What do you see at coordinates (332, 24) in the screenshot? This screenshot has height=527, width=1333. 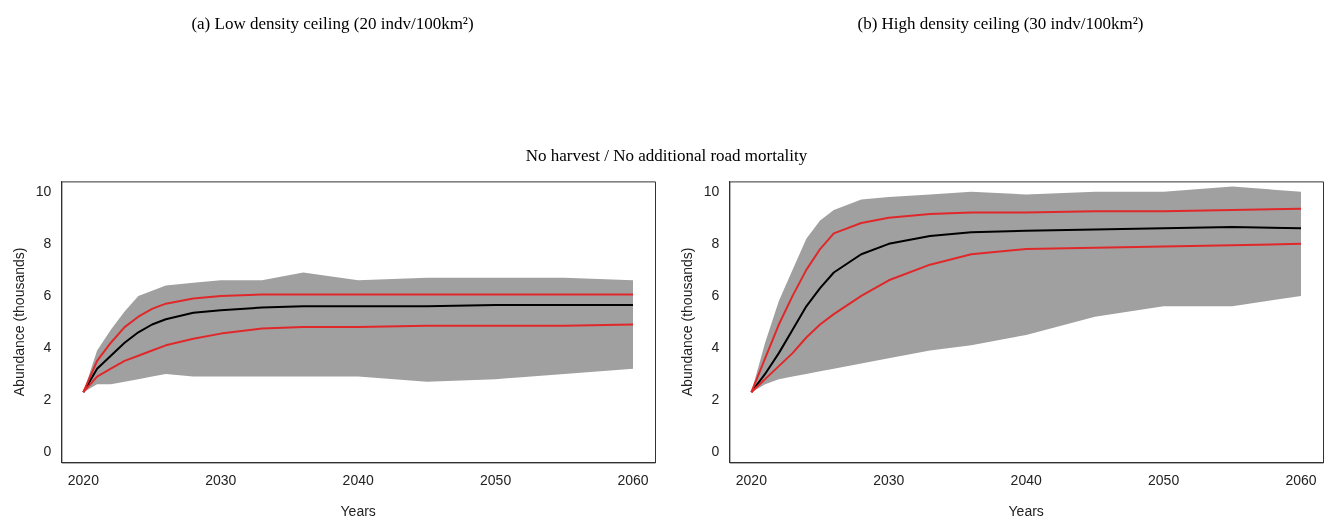 I see `chart-title: (a) Low density ceiling (20 indv/100km²)` at bounding box center [332, 24].